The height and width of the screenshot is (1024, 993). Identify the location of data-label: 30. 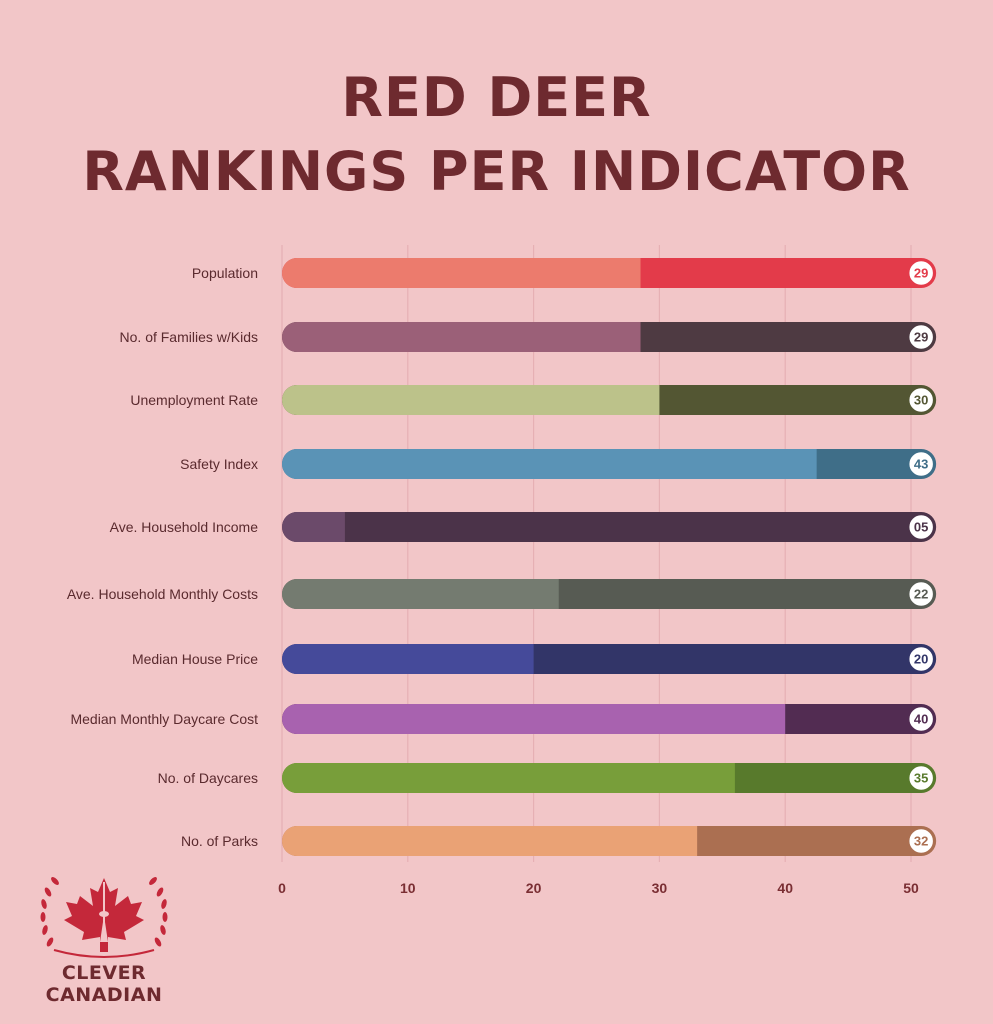
(921, 400).